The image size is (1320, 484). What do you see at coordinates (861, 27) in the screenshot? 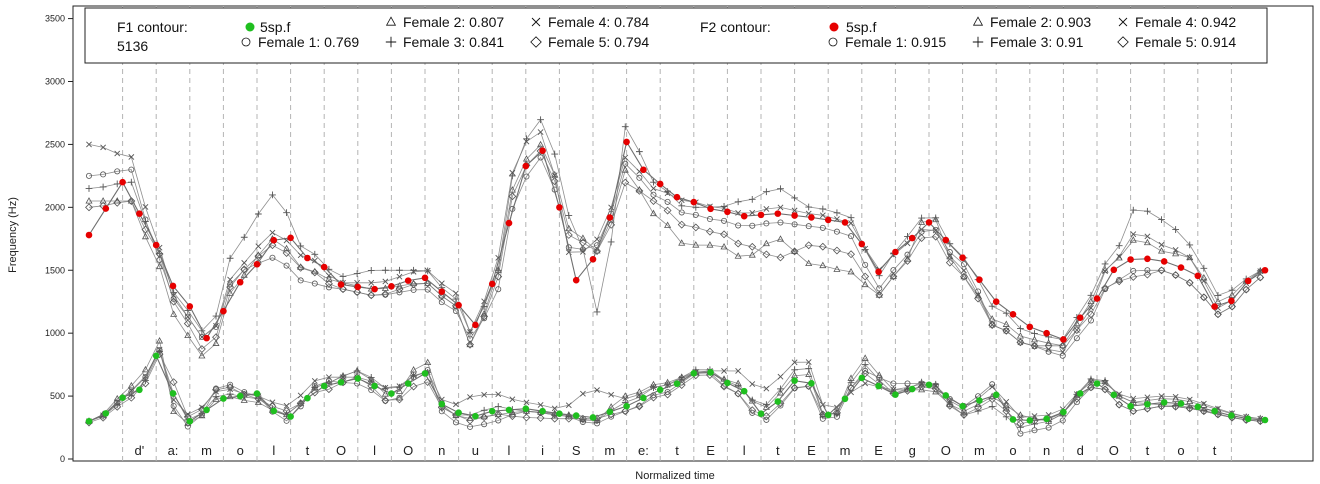
I see `f2-speaker-label: 5sp.f` at bounding box center [861, 27].